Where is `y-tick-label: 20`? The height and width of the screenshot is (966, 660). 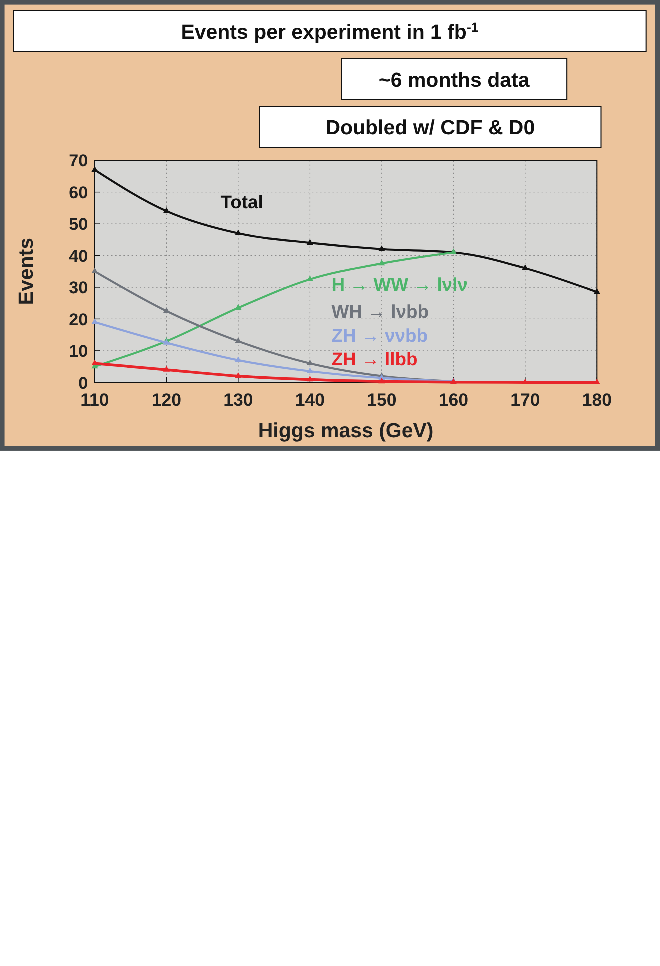 y-tick-label: 20 is located at coordinates (78, 320).